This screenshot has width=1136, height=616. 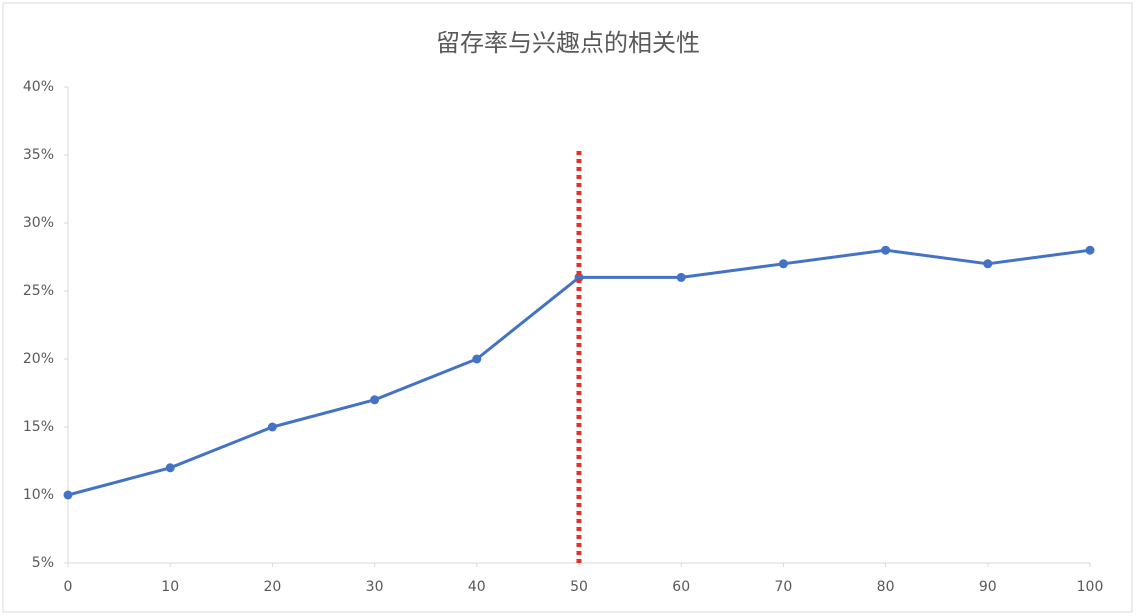 What do you see at coordinates (38, 359) in the screenshot?
I see `y-tick-label: 20%` at bounding box center [38, 359].